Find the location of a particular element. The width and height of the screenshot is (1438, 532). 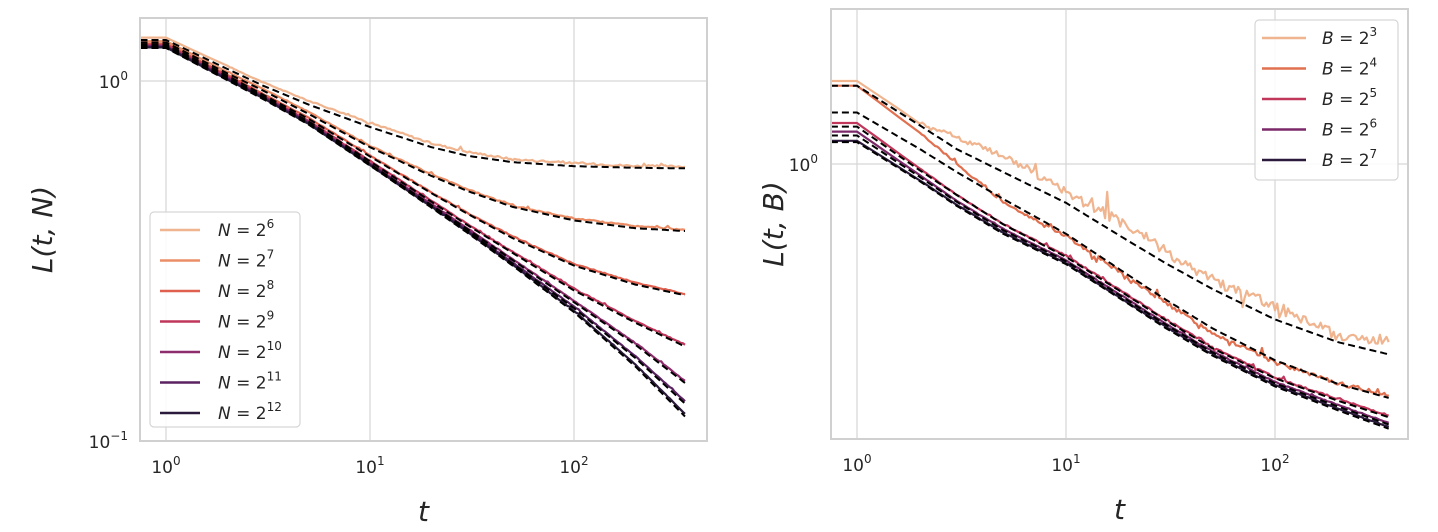

y-tick-label: 10⁻¹ is located at coordinates (108, 441).